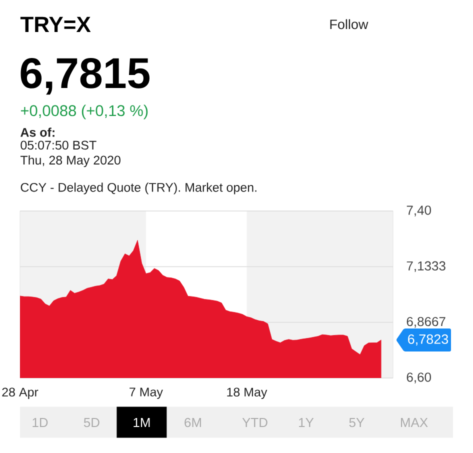 Image resolution: width=473 pixels, height=453 pixels. What do you see at coordinates (58, 145) in the screenshot?
I see `text: 05:07:50 BST` at bounding box center [58, 145].